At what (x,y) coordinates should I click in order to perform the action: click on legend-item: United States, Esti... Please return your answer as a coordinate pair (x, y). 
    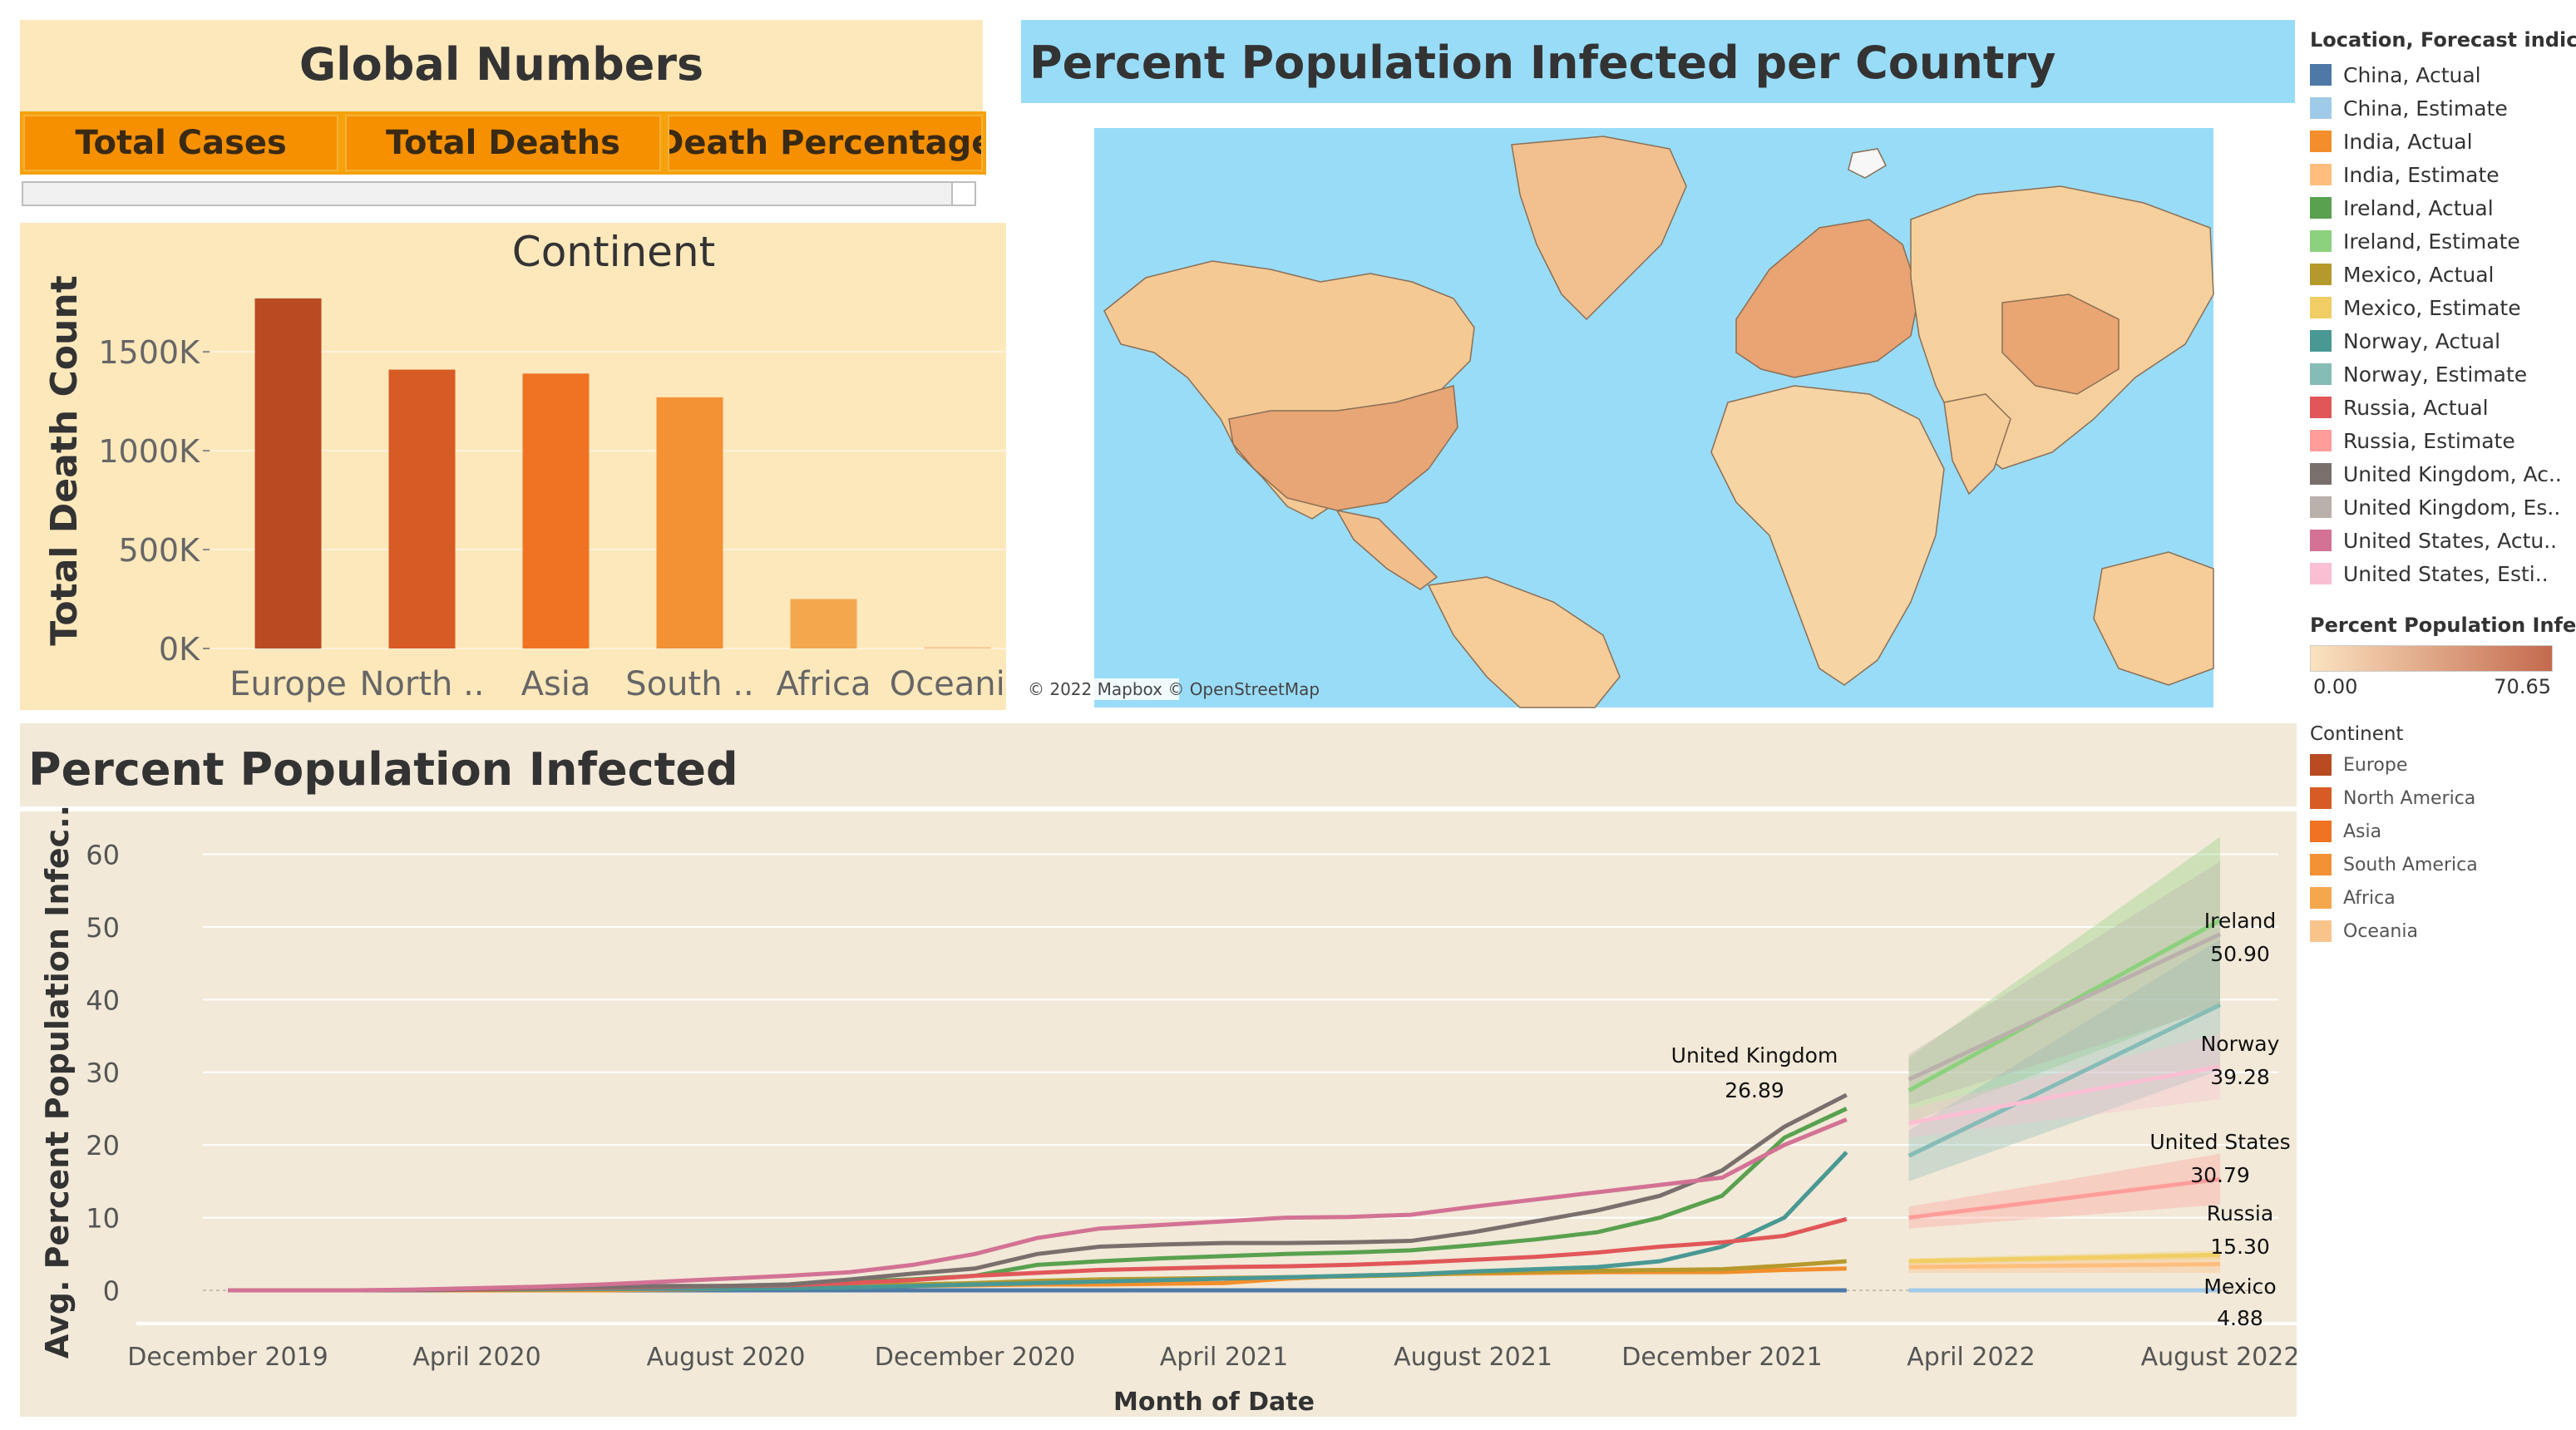
    Looking at the image, I should click on (2439, 573).